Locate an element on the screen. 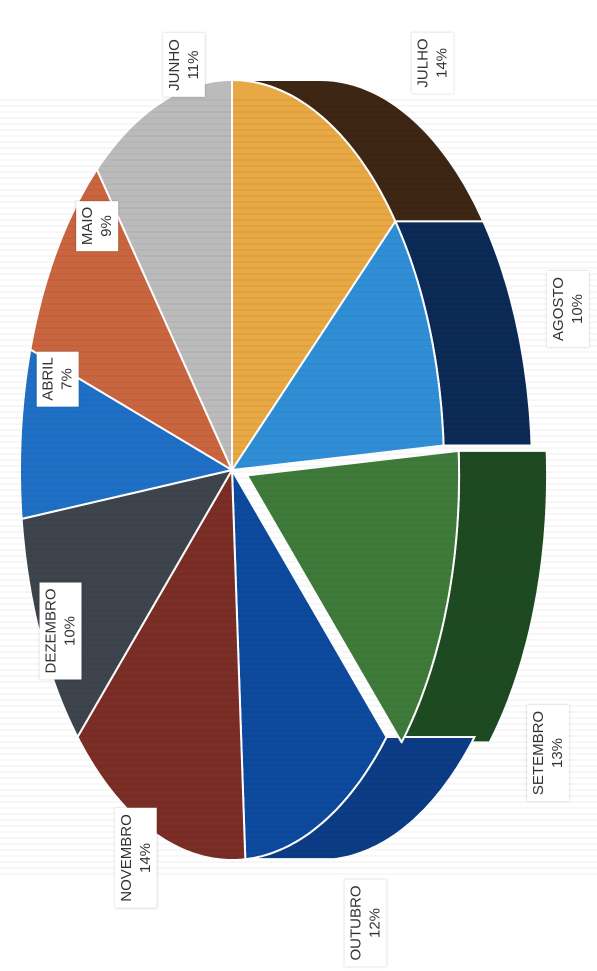  label-maio-name: MAIO is located at coordinates (88, 226).